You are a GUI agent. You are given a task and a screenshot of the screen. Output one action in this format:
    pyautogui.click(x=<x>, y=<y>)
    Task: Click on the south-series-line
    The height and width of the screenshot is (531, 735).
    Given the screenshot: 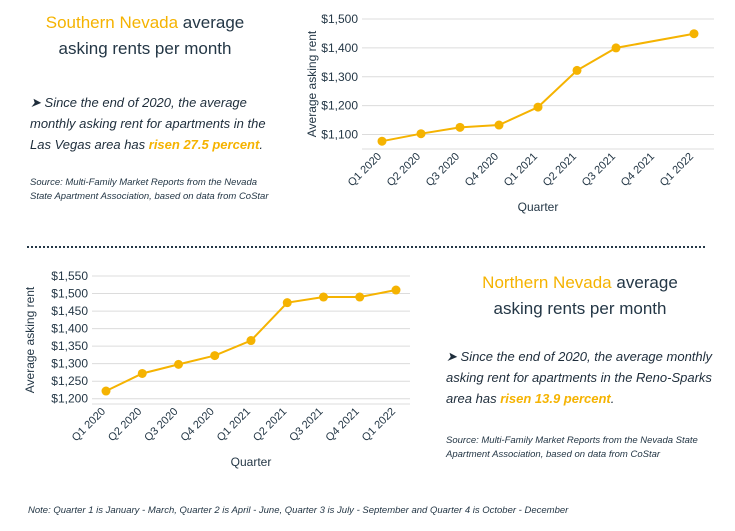 What is the action you would take?
    pyautogui.click(x=538, y=87)
    